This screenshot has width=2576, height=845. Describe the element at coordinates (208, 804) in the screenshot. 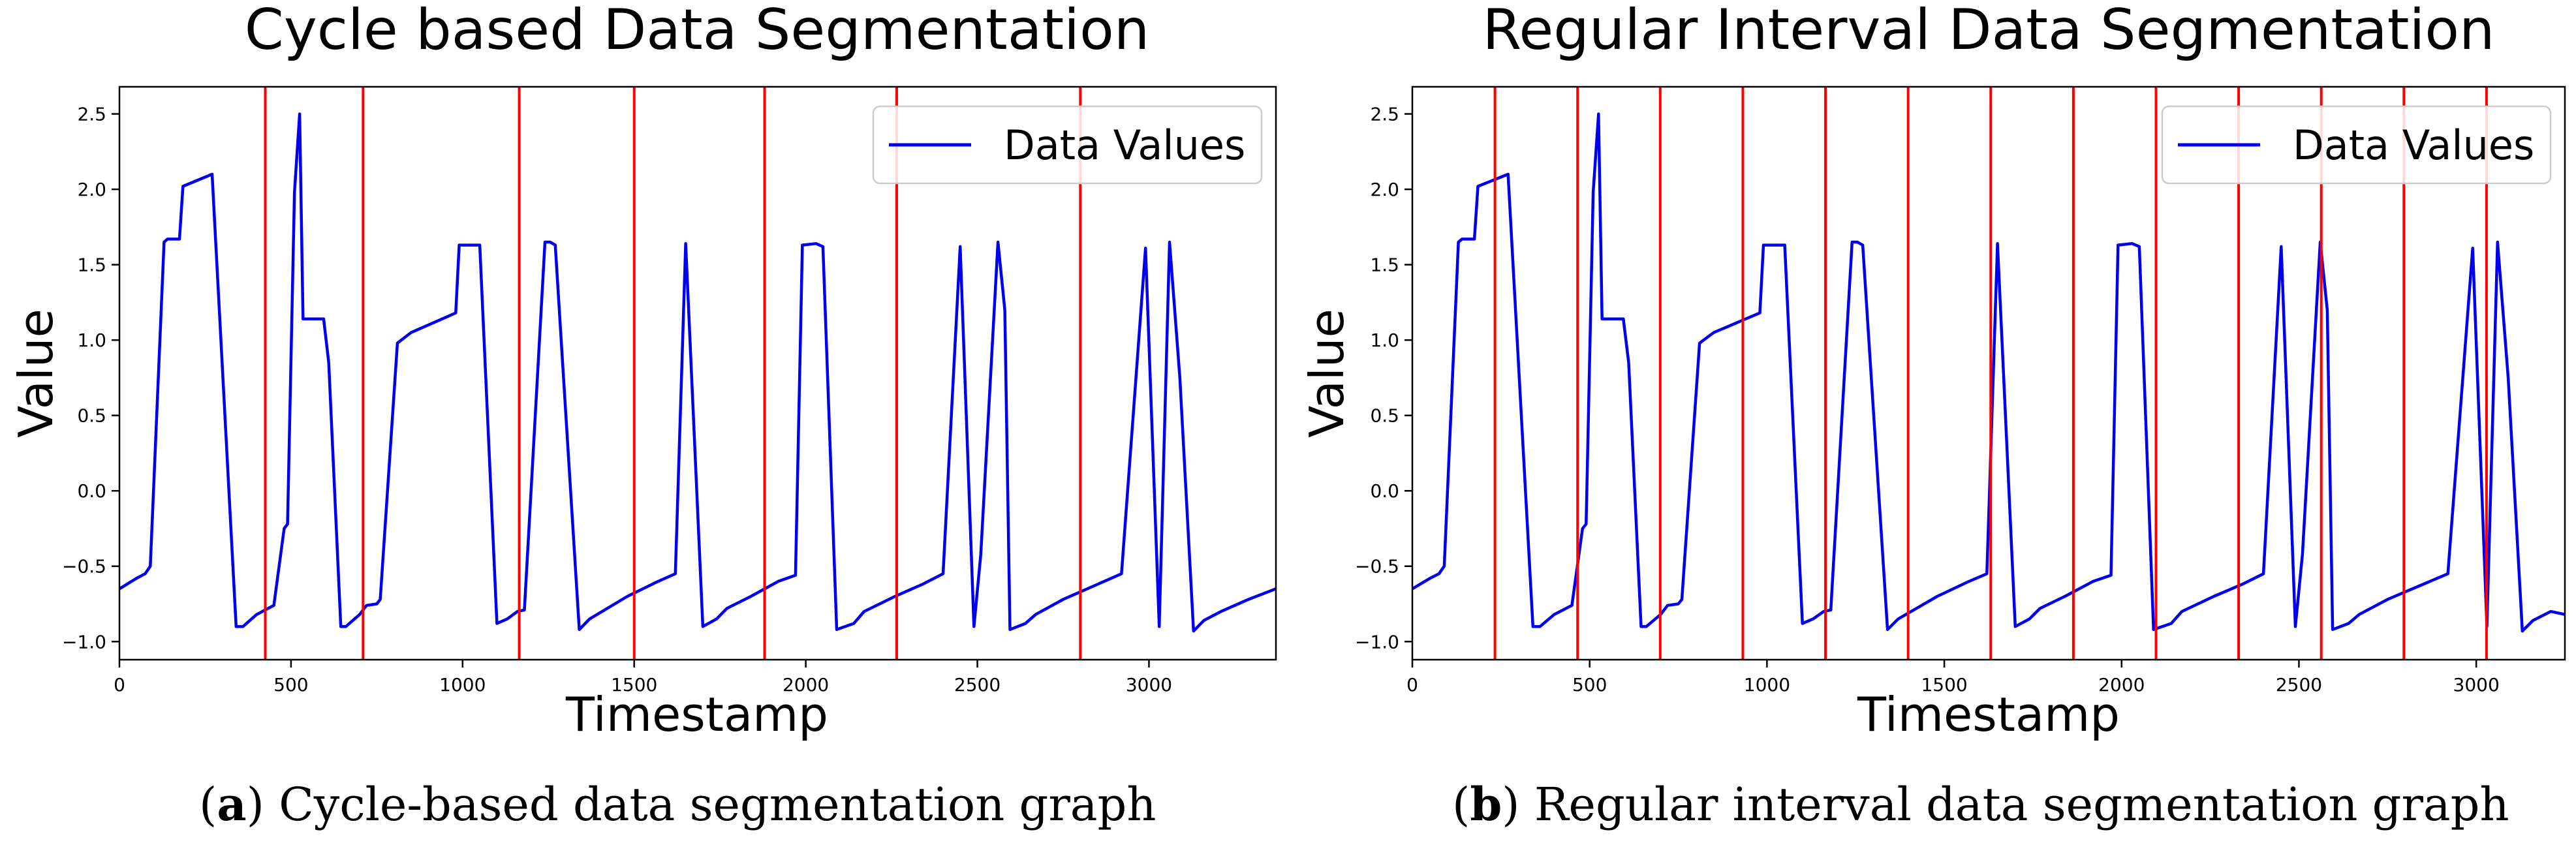

I see `caption-a-open: (` at that location.